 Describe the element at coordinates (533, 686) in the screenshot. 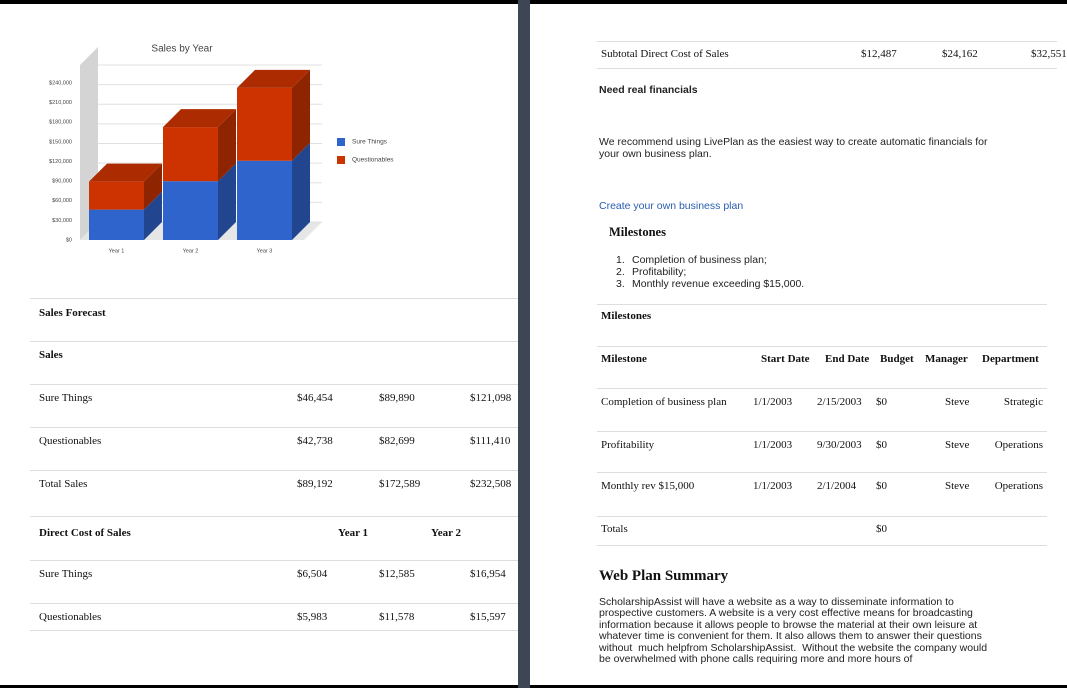

I see `bottom-edge` at that location.